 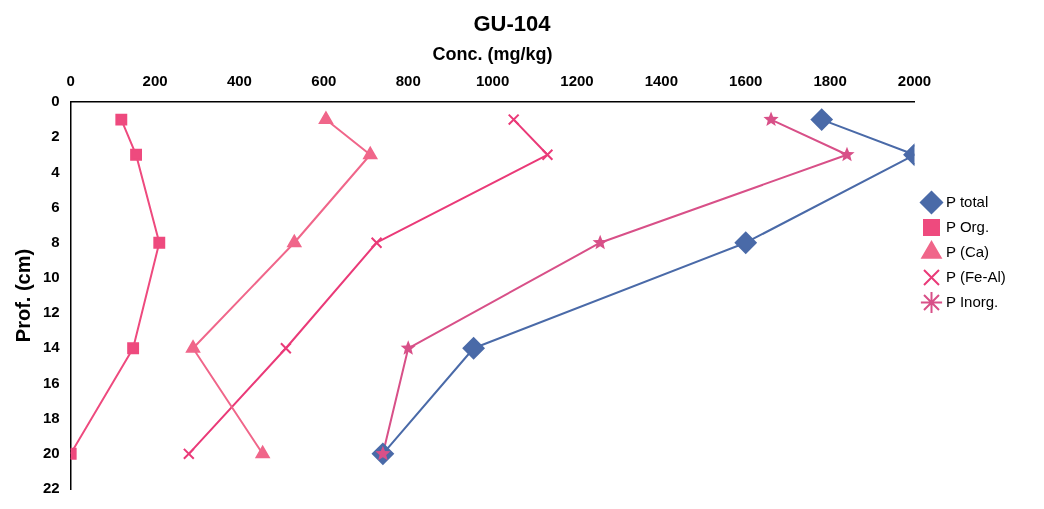 I want to click on y-tick-label: 12, so click(x=51, y=312).